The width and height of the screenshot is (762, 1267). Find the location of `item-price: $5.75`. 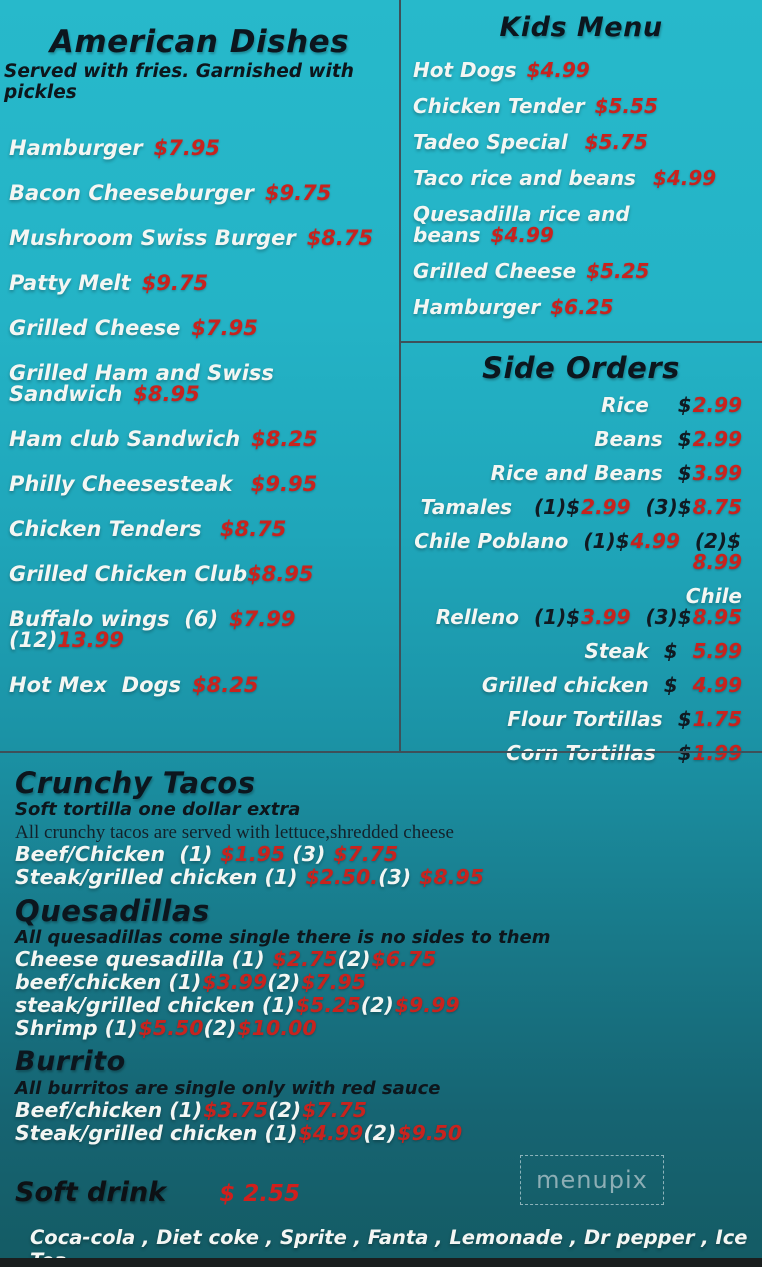

item-price: $5.75 is located at coordinates (612, 142).